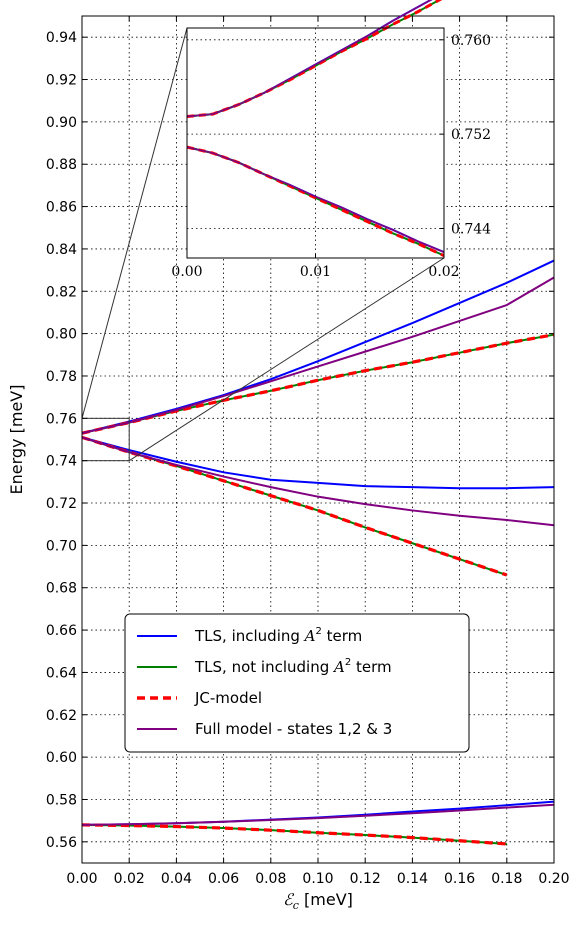 The height and width of the screenshot is (927, 581). I want to click on inset-full-model-line-upper, so click(309, 59).